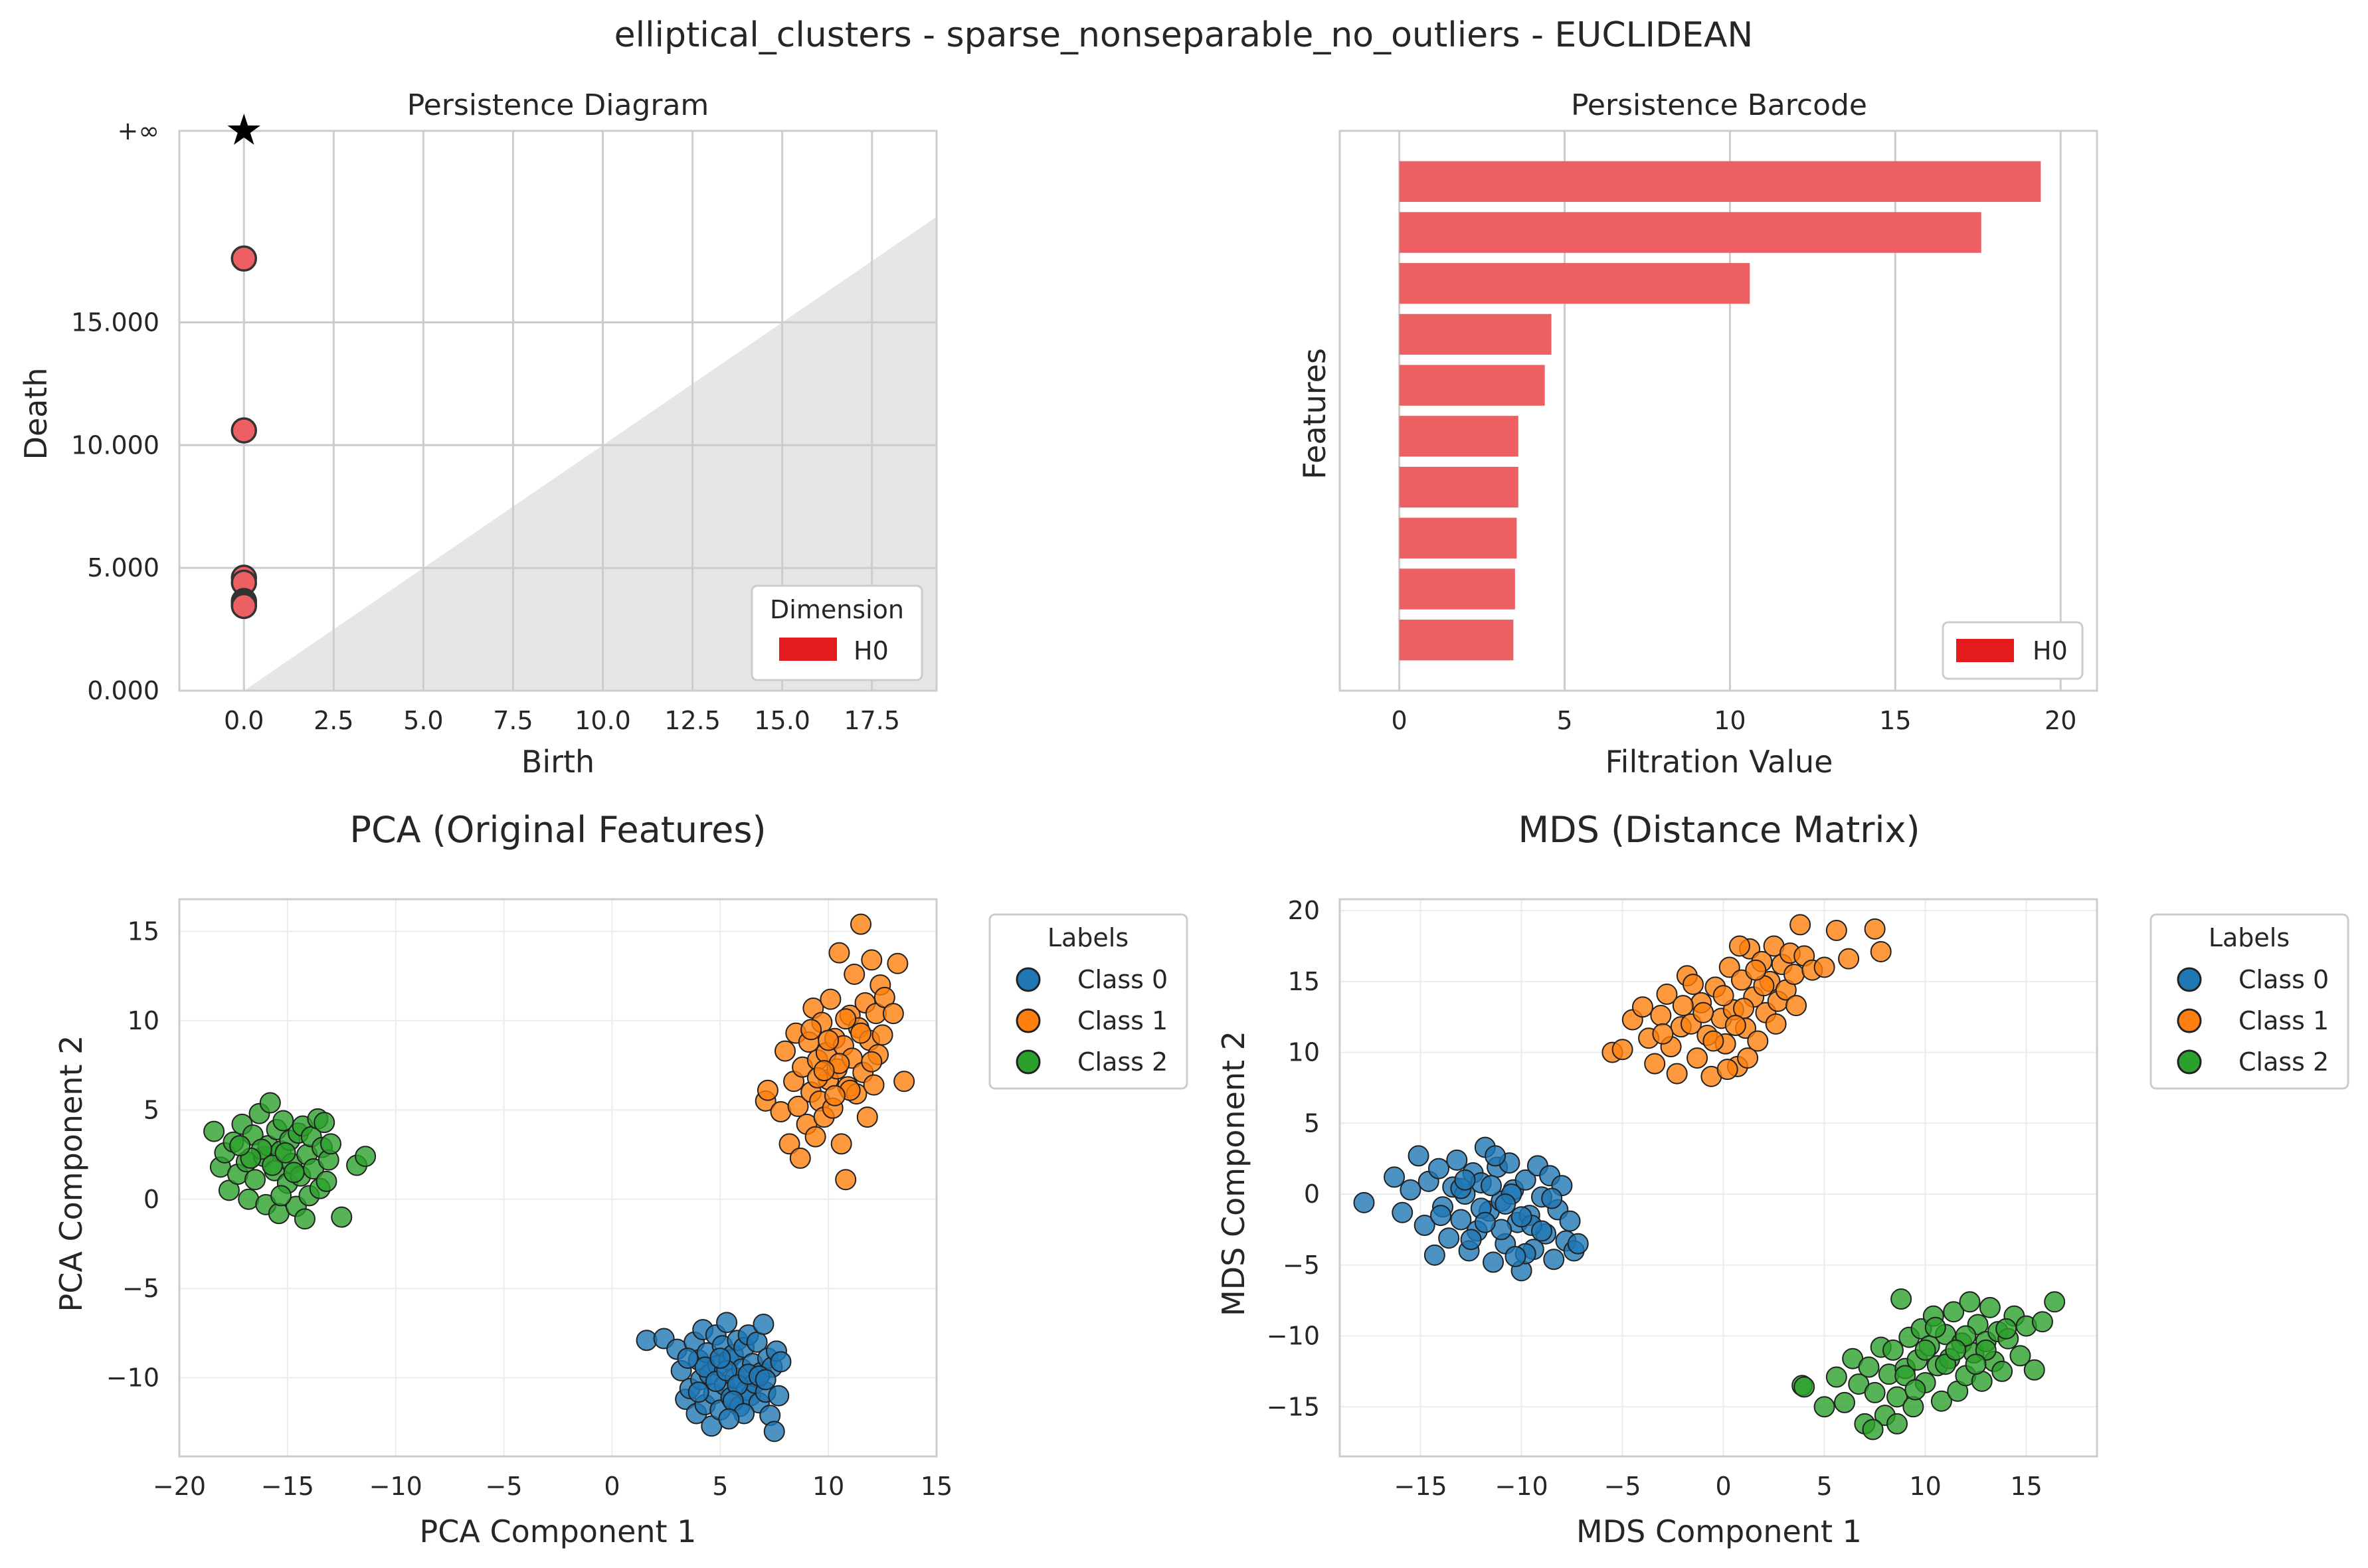  I want to click on mds-ylabel: MDS Component 2, so click(1233, 1173).